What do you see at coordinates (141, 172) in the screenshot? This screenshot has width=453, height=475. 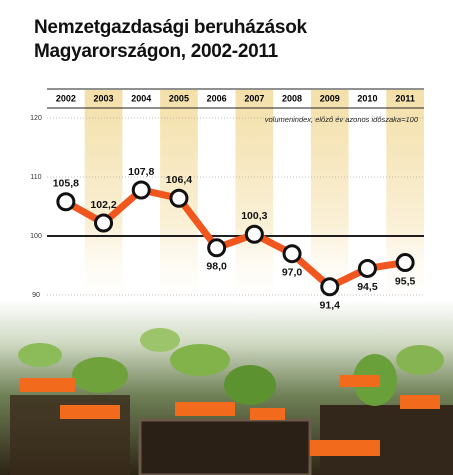 I see `data-label: 107,8` at bounding box center [141, 172].